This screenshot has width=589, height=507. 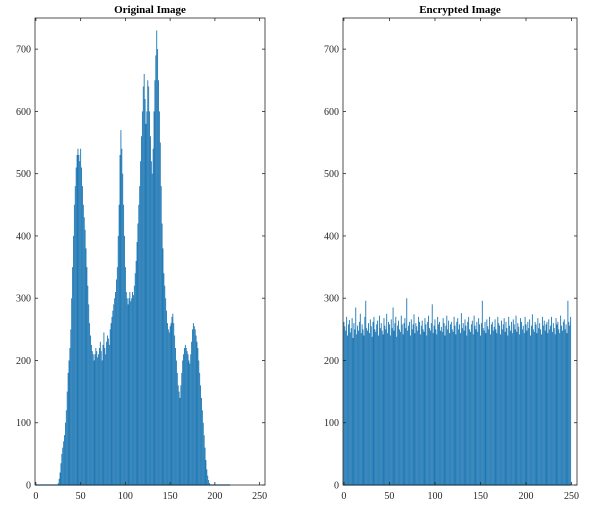 I want to click on bar-series, so click(x=457, y=392).